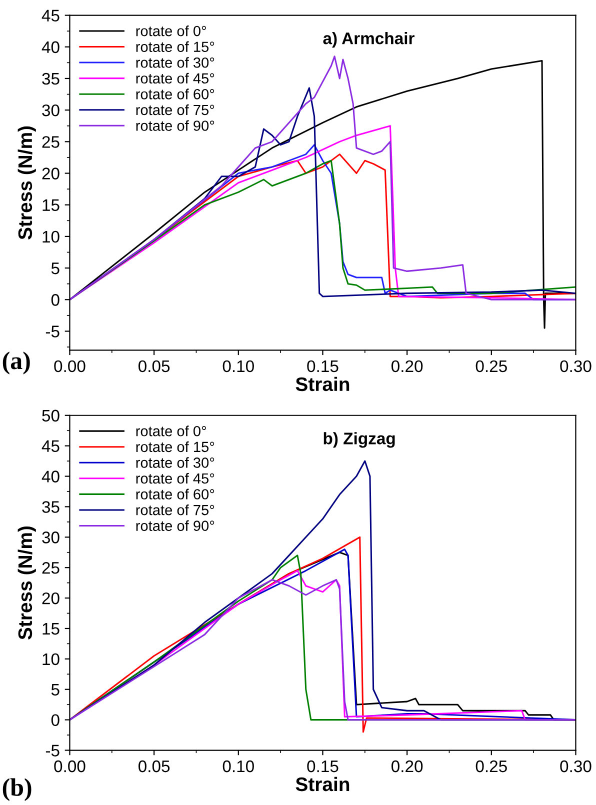 This screenshot has width=596, height=805. What do you see at coordinates (359, 440) in the screenshot?
I see `text: b) Zigzag` at bounding box center [359, 440].